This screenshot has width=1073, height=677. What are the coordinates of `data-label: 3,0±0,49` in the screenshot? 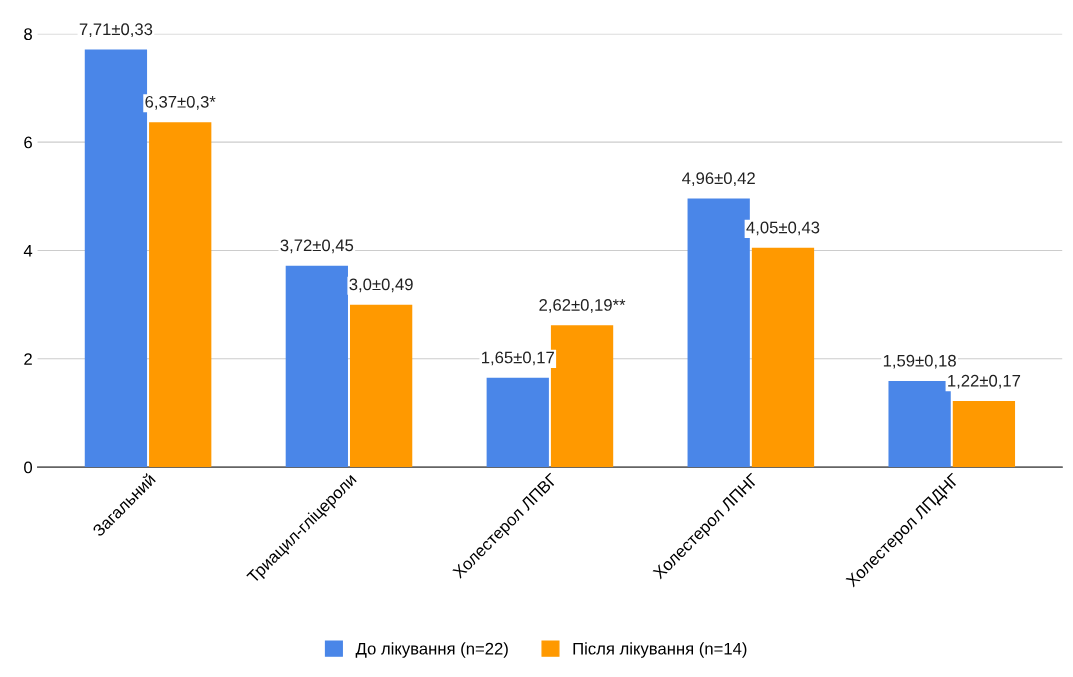 It's located at (381, 285).